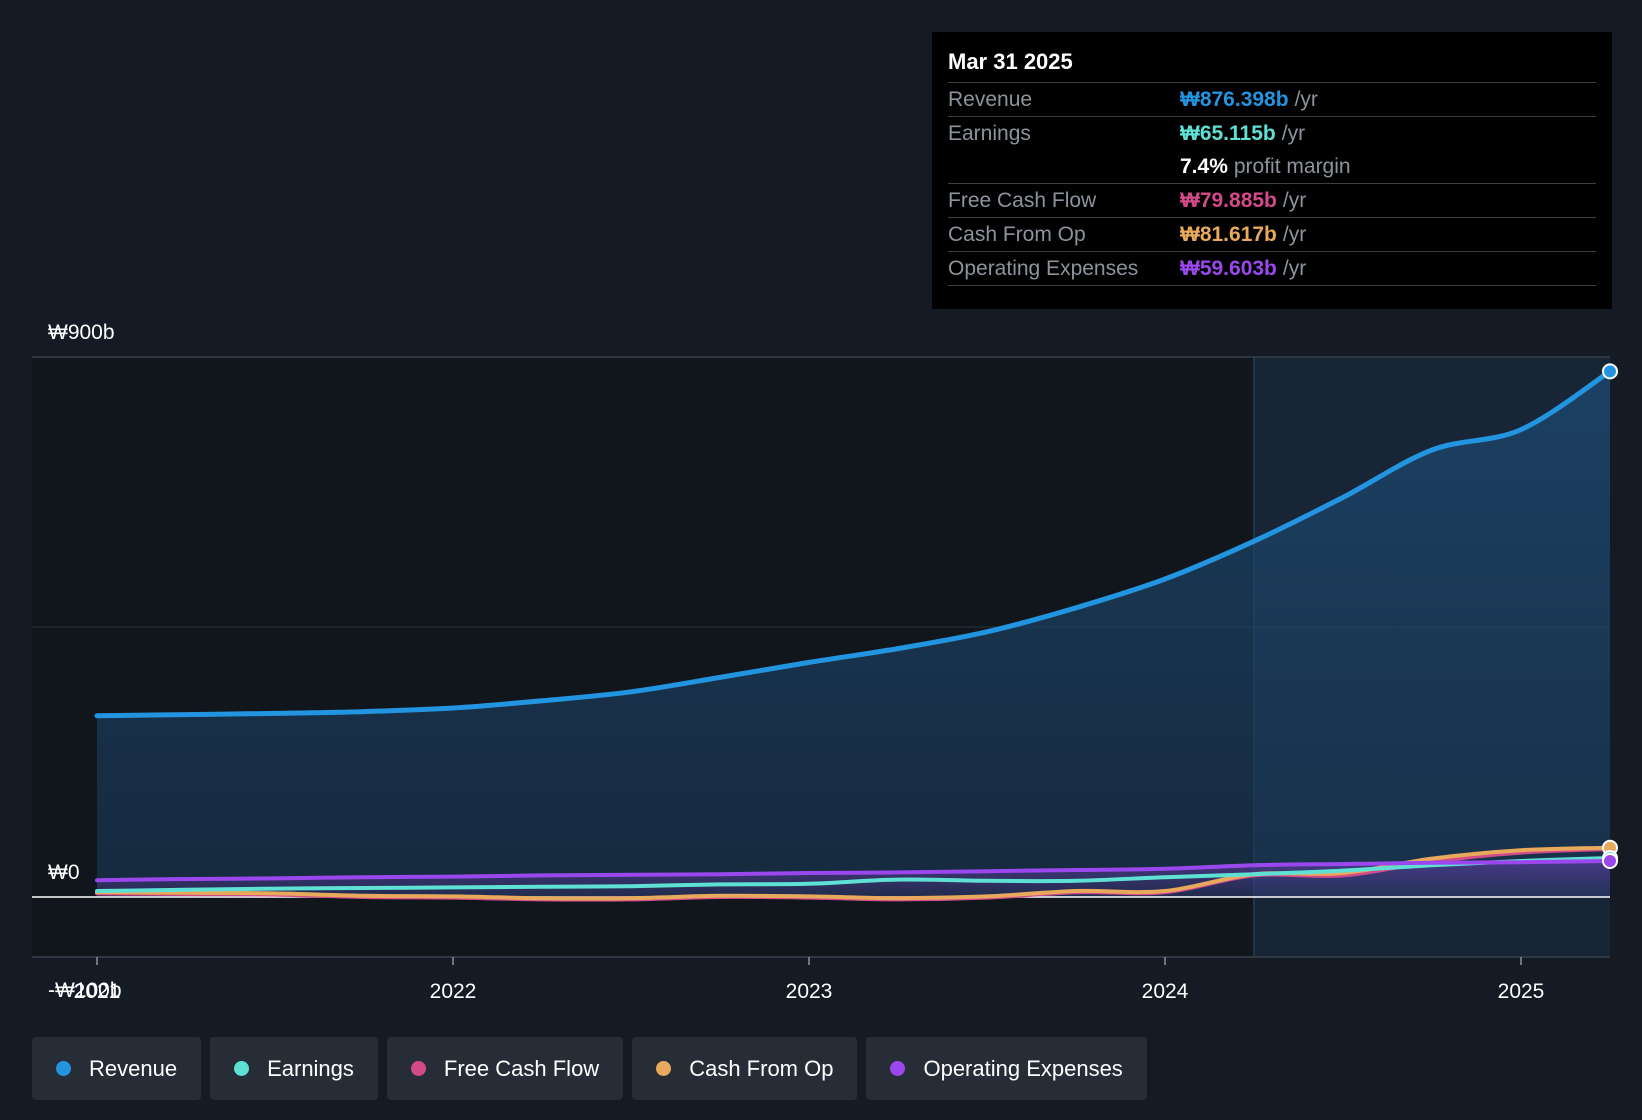  I want to click on tooltip-row-free-cash-flow: Free Cash Flow ₩79.885b /yr, so click(1272, 201).